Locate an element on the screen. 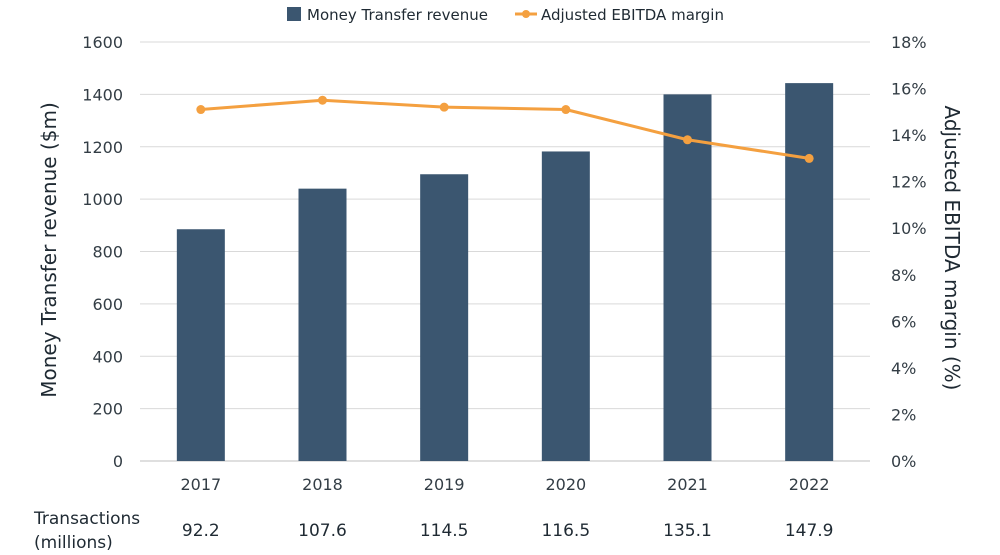 Image resolution: width=1000 pixels, height=555 pixels. transactions-value: 114.5 is located at coordinates (444, 531).